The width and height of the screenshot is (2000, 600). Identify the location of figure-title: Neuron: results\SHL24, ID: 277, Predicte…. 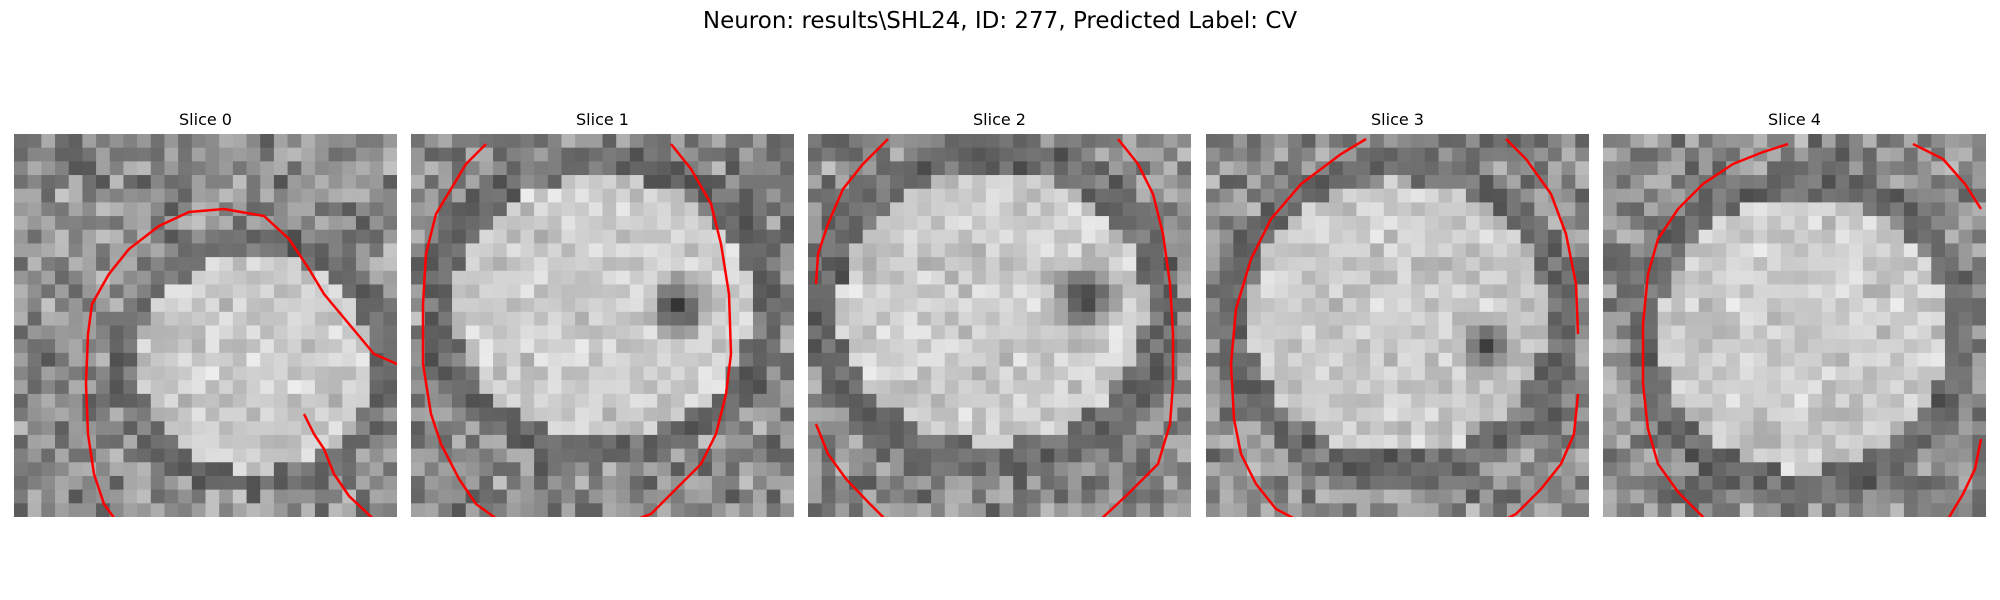
(1000, 21).